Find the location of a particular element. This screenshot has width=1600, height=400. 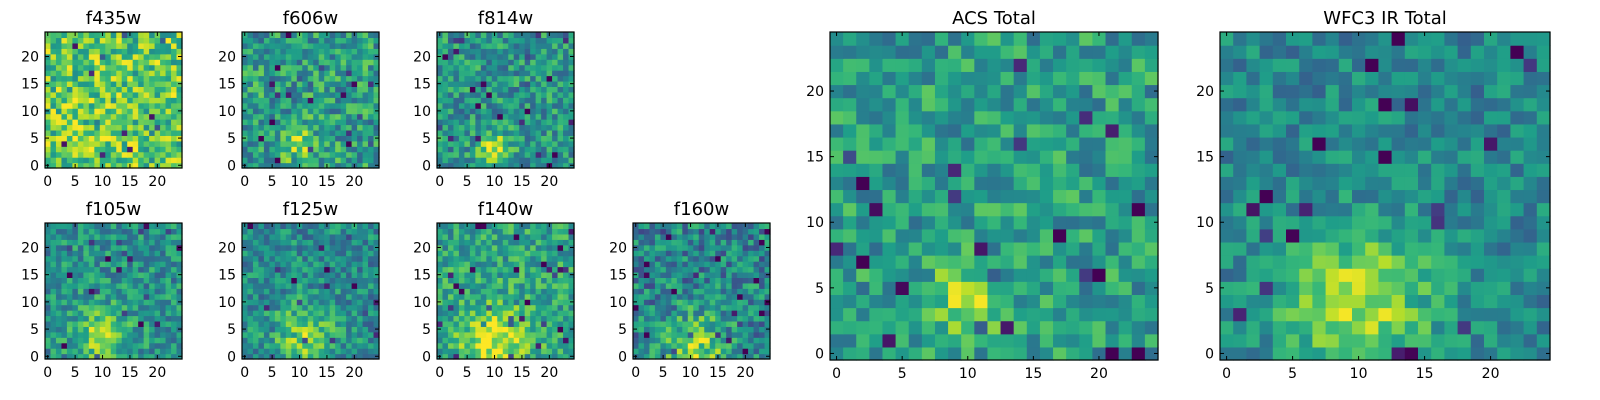

x-tick-label: 5 is located at coordinates (467, 373).